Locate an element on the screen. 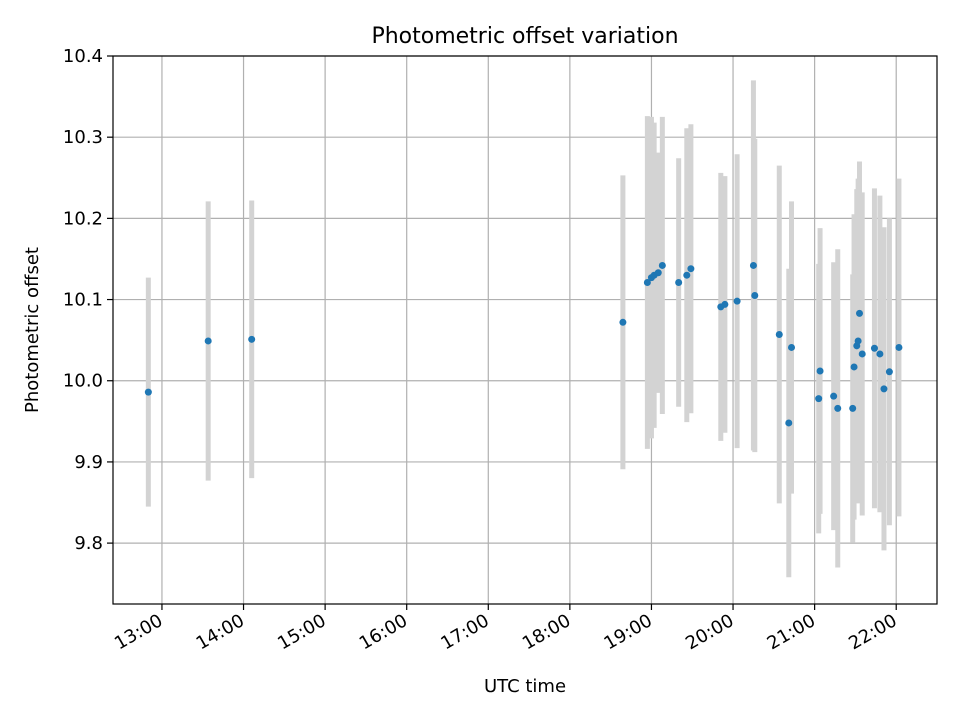  y-tick-label: 10.4 is located at coordinates (83, 56).